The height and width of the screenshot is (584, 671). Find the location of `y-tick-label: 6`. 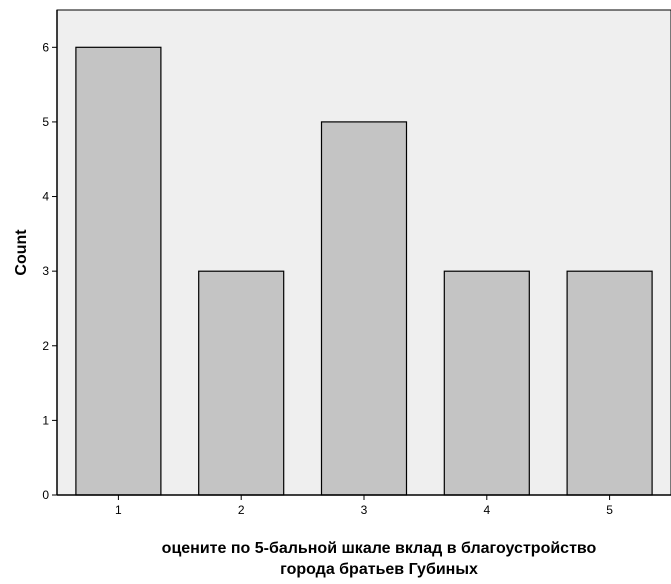

y-tick-label: 6 is located at coordinates (45, 47).